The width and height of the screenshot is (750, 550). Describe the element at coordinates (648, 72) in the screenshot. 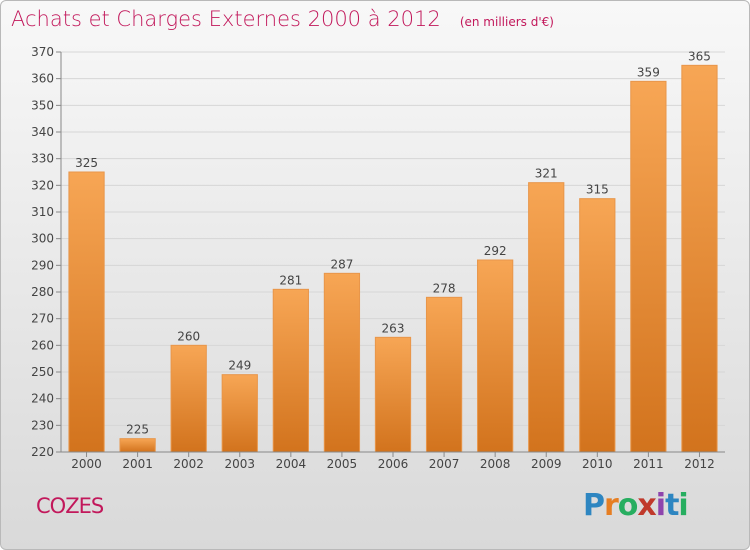

I see `data-label-2011: 359` at that location.